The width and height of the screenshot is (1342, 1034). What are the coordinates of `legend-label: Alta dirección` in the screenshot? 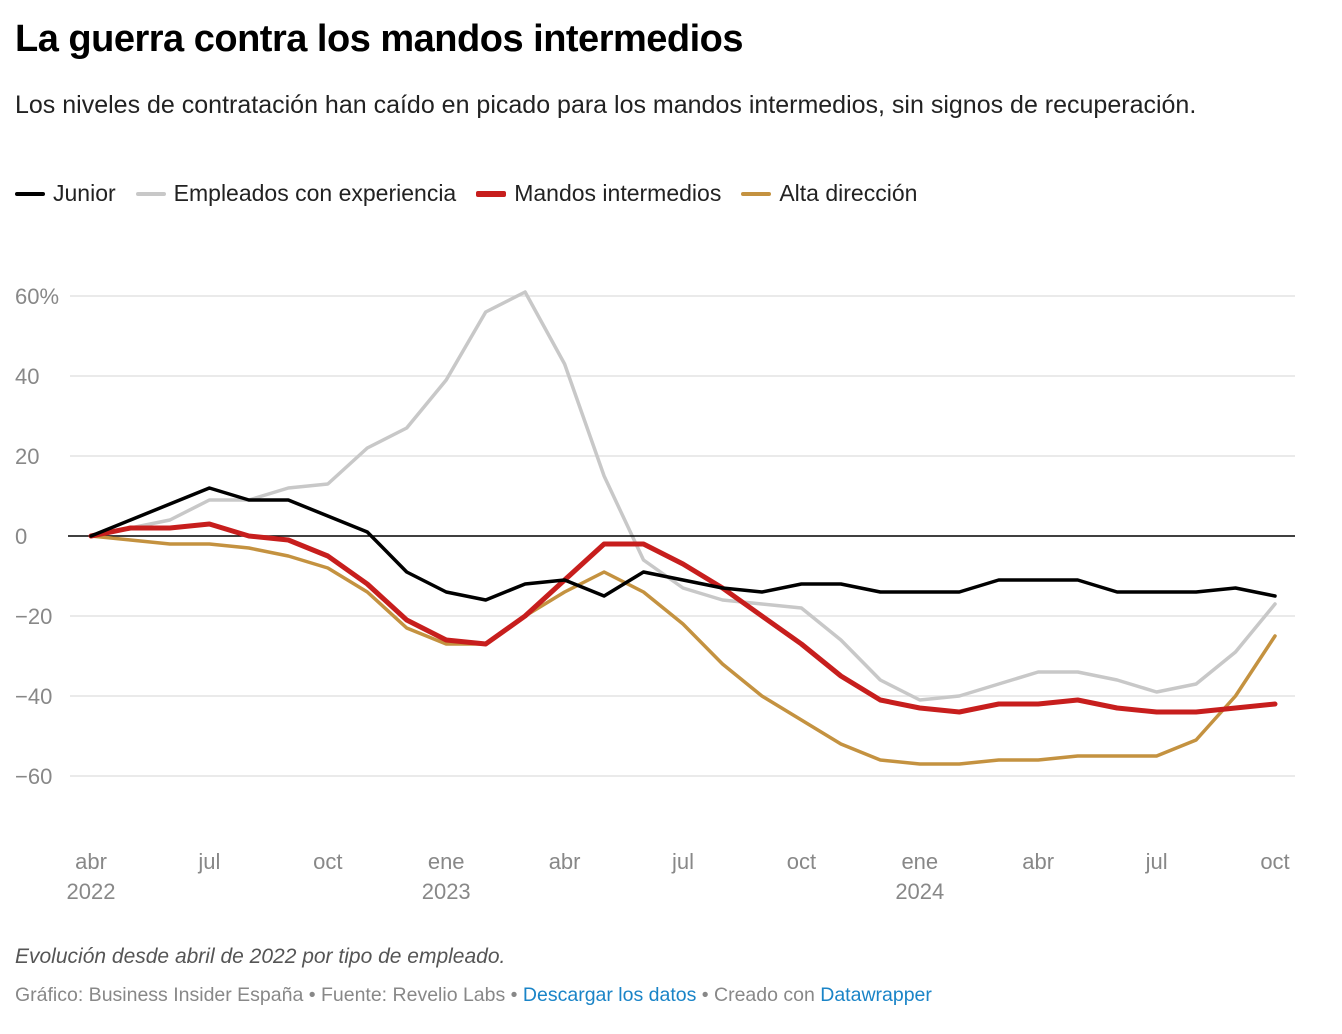 It's located at (848, 193).